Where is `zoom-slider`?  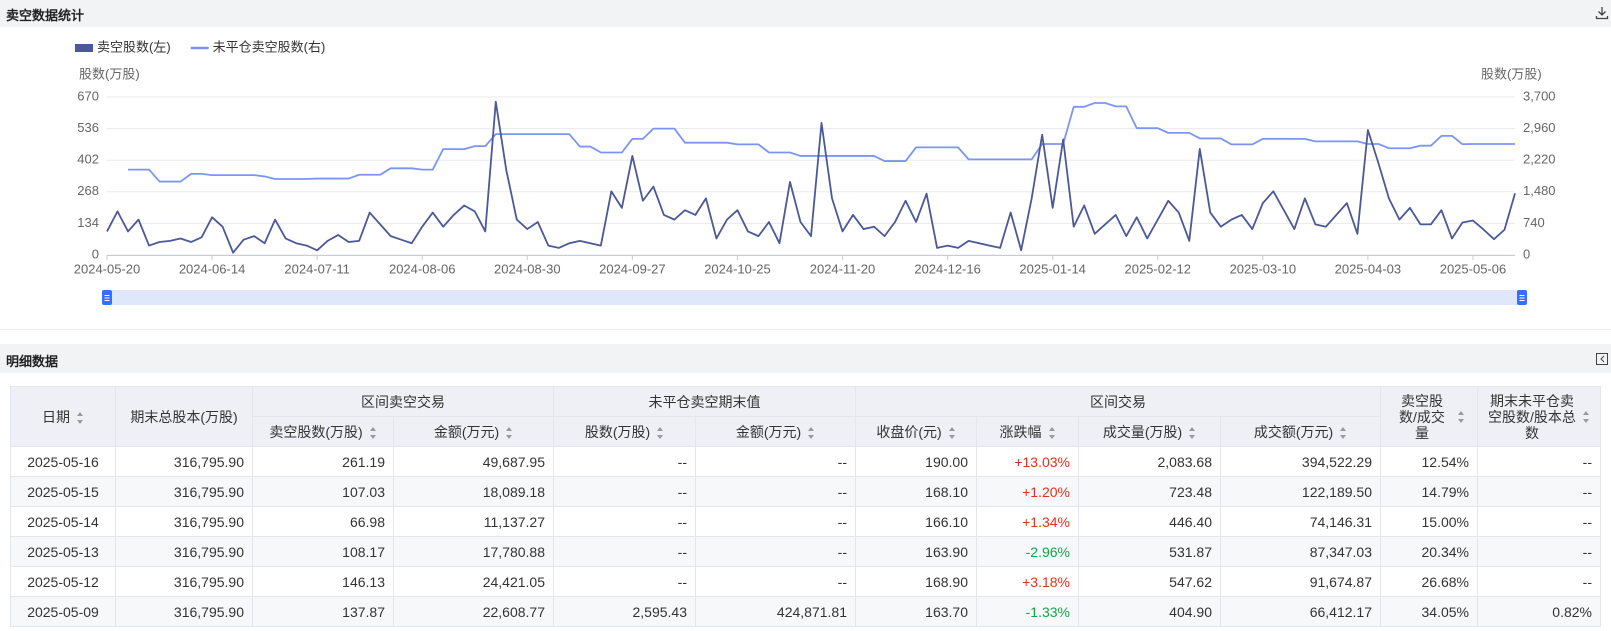
zoom-slider is located at coordinates (814, 297).